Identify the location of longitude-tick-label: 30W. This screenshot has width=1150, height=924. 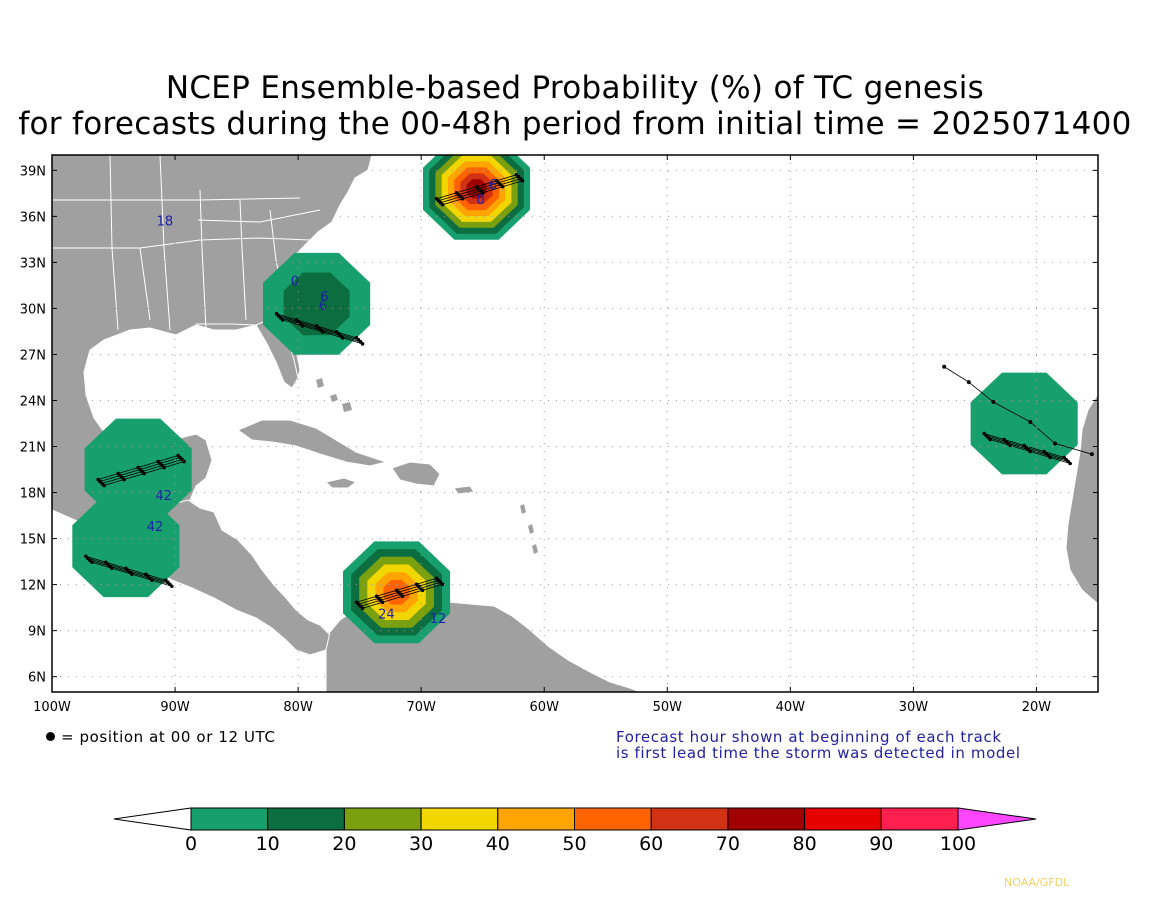
(914, 707).